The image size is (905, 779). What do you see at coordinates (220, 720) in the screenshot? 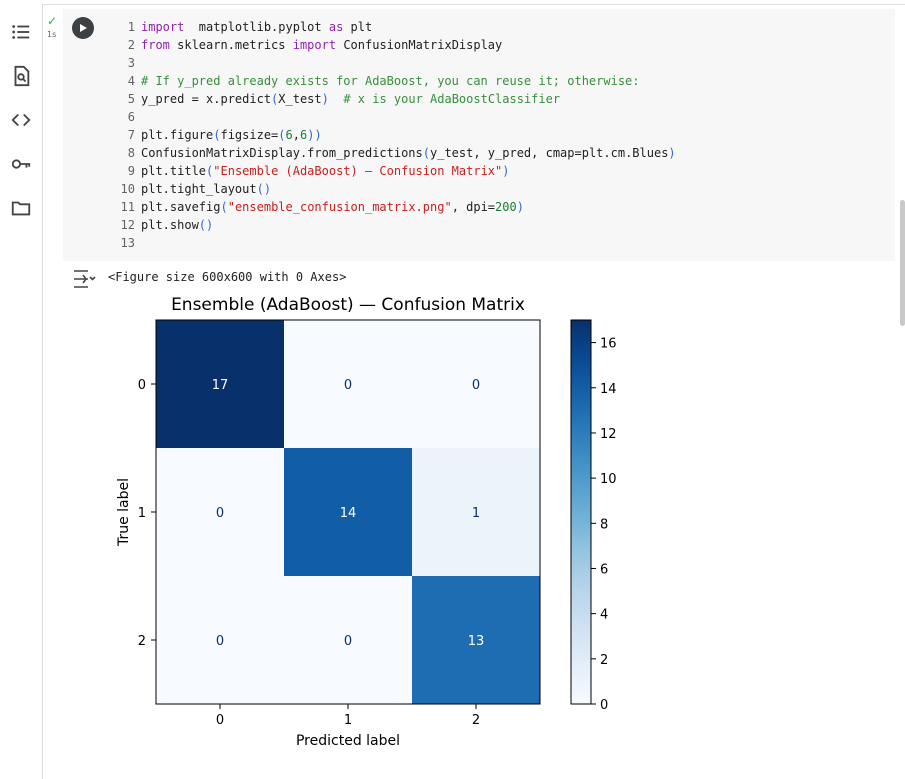
I see `x-tick-label: 0` at bounding box center [220, 720].